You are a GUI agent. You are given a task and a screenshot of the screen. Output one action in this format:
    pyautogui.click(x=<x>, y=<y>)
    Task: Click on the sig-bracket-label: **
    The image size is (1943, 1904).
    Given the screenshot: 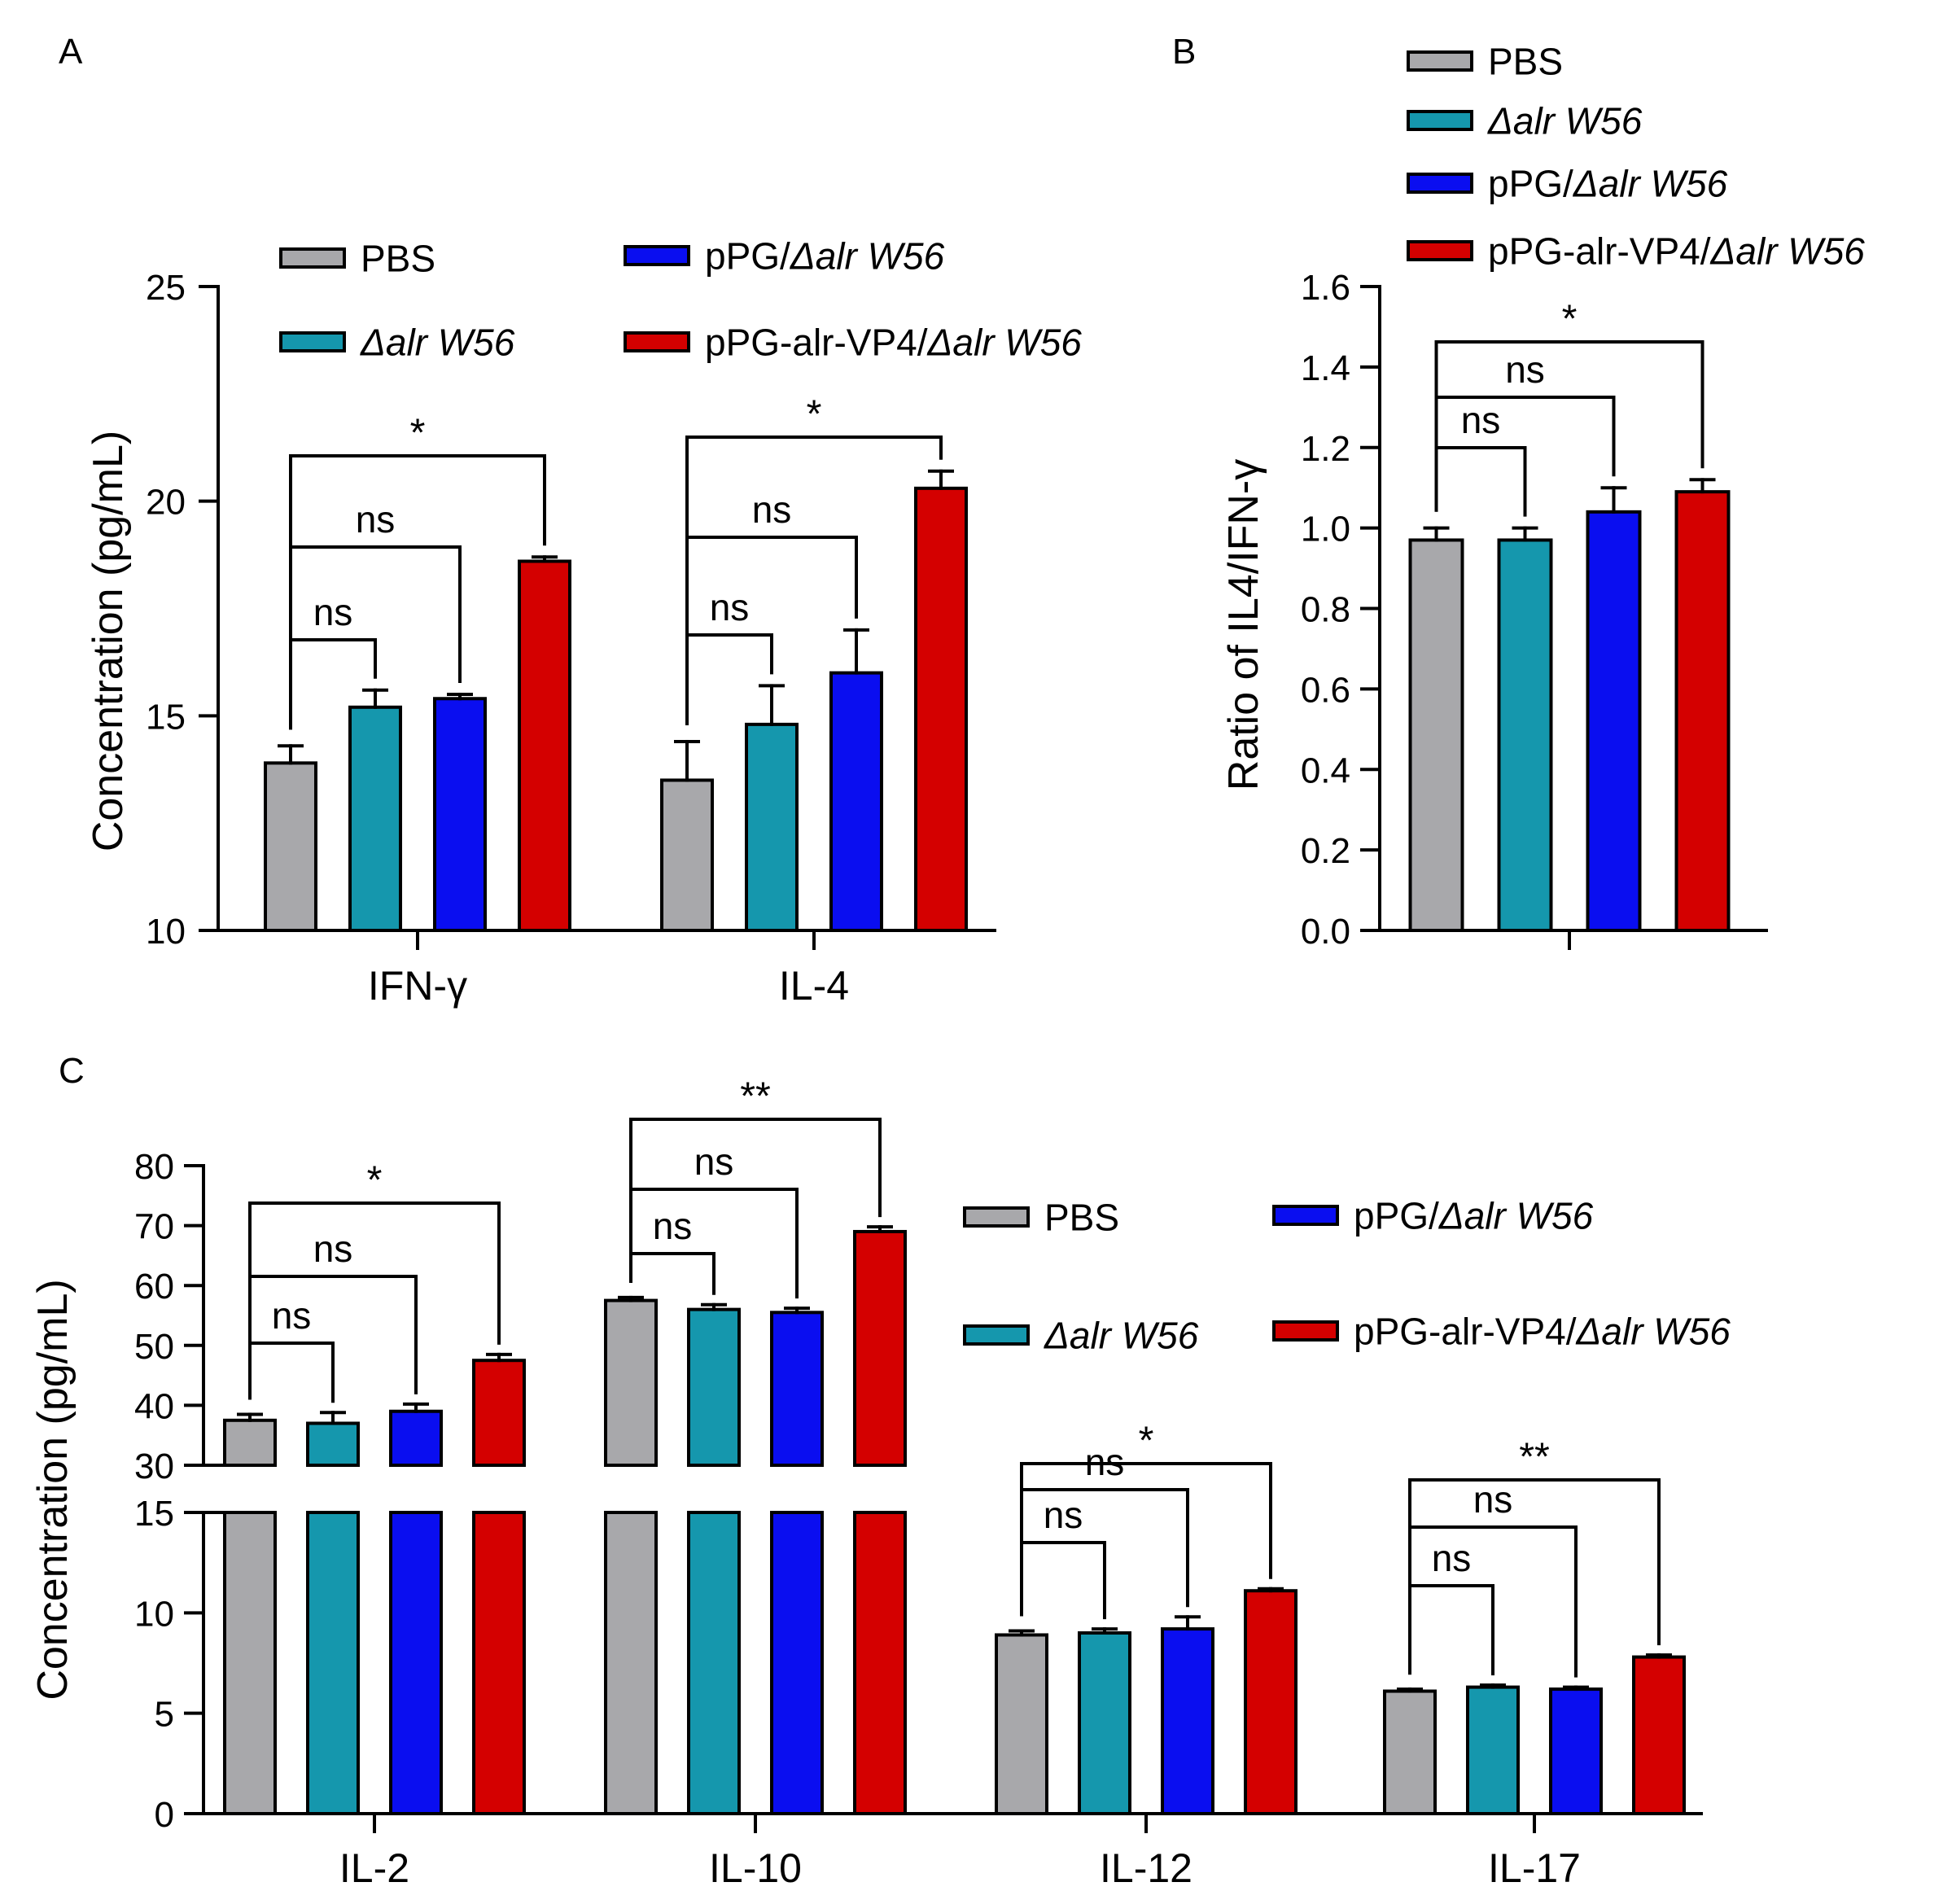 What is the action you would take?
    pyautogui.click(x=755, y=1096)
    